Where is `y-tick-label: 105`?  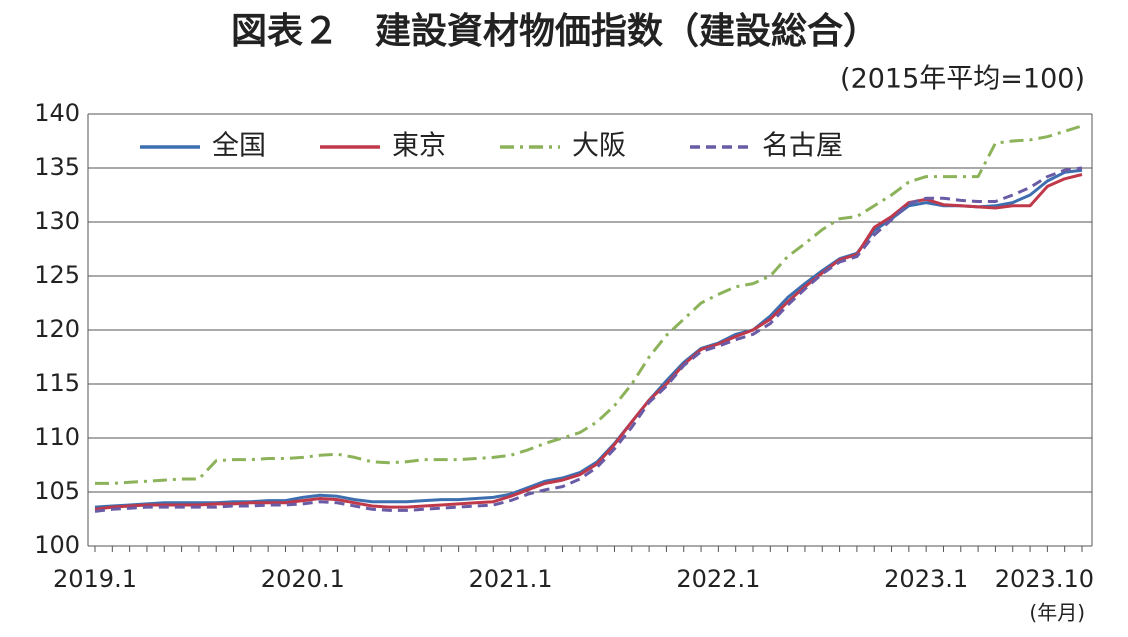 y-tick-label: 105 is located at coordinates (57, 491).